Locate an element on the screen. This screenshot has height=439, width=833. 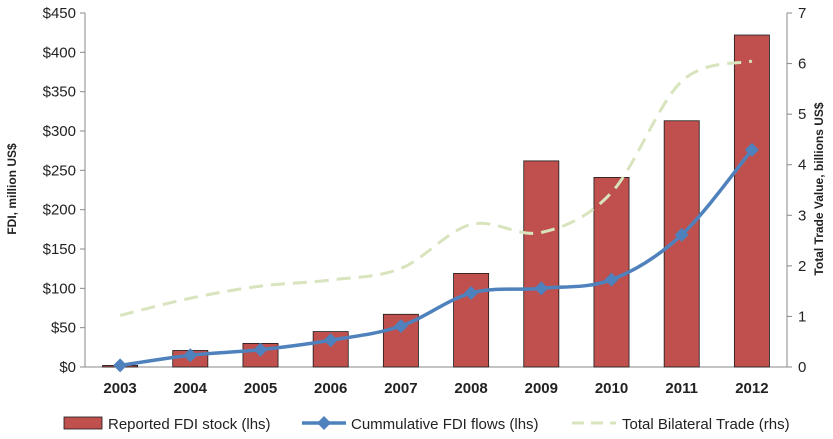
y2-tick-label: 7 is located at coordinates (802, 13).